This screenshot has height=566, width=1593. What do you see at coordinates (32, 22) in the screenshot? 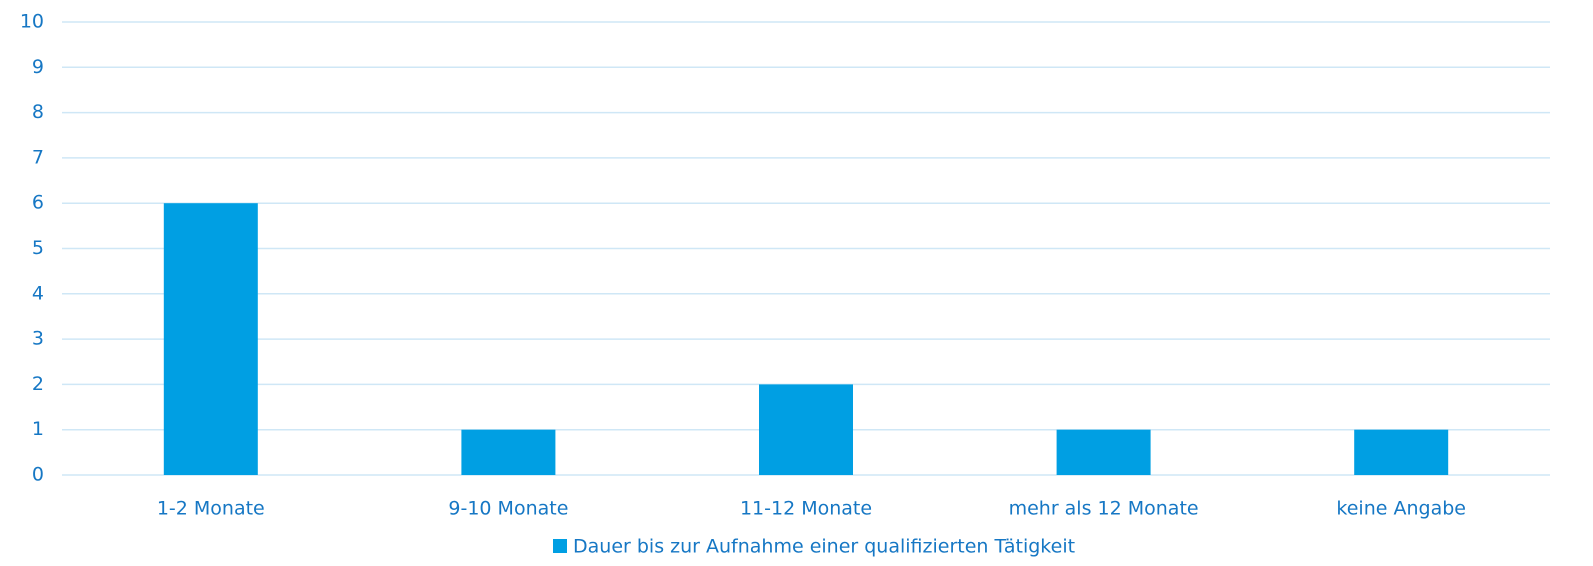
I see `y-tick-label: 10` at bounding box center [32, 22].